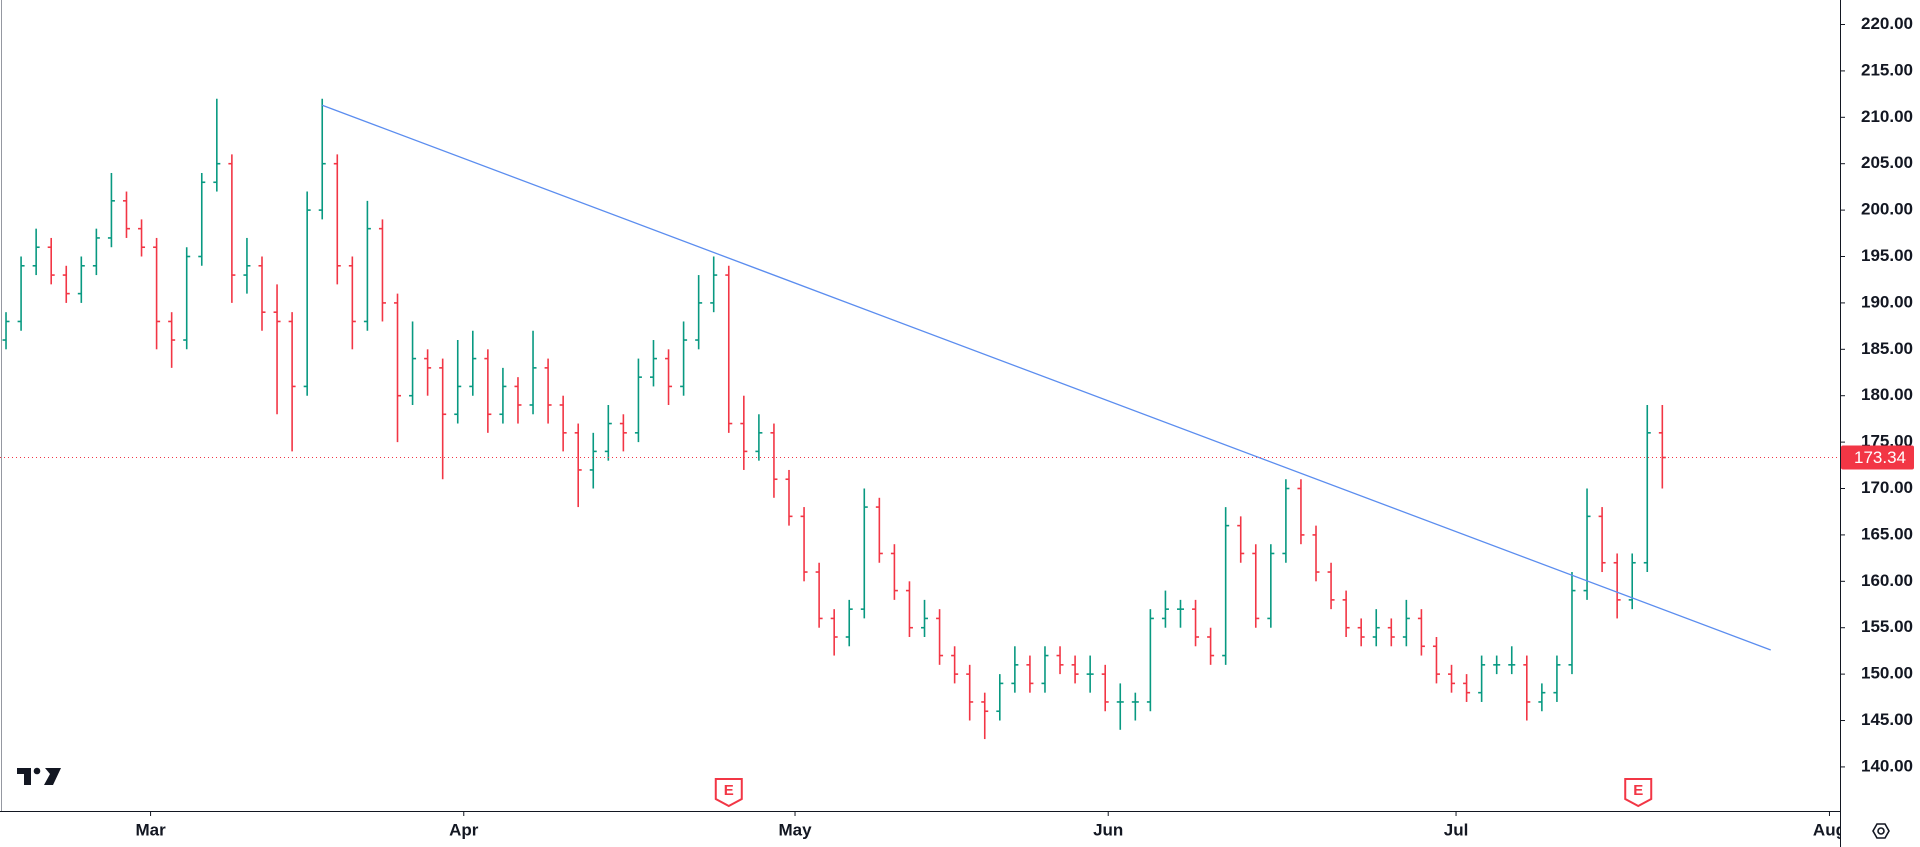 This screenshot has width=1920, height=847. What do you see at coordinates (1887, 626) in the screenshot?
I see `y-tick-label: 155.00` at bounding box center [1887, 626].